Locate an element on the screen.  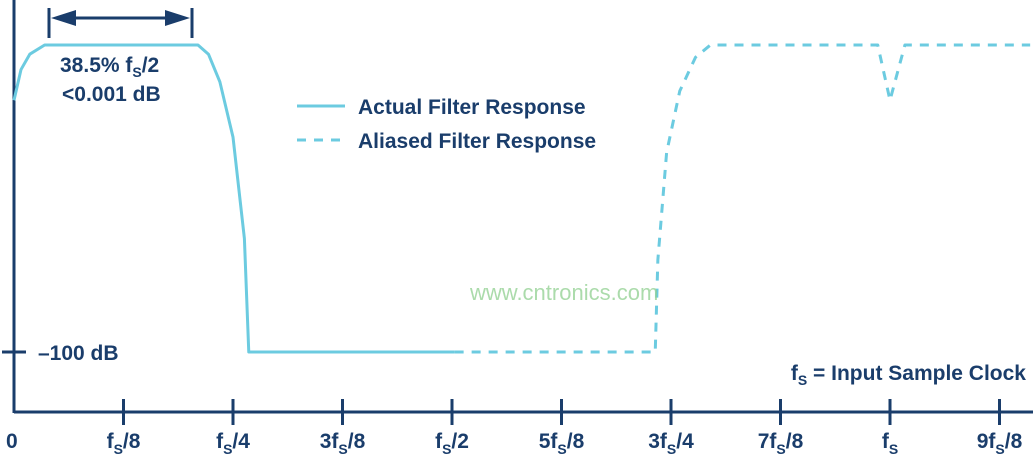
legend-label-aliased: Aliased Filter Response is located at coordinates (477, 141).